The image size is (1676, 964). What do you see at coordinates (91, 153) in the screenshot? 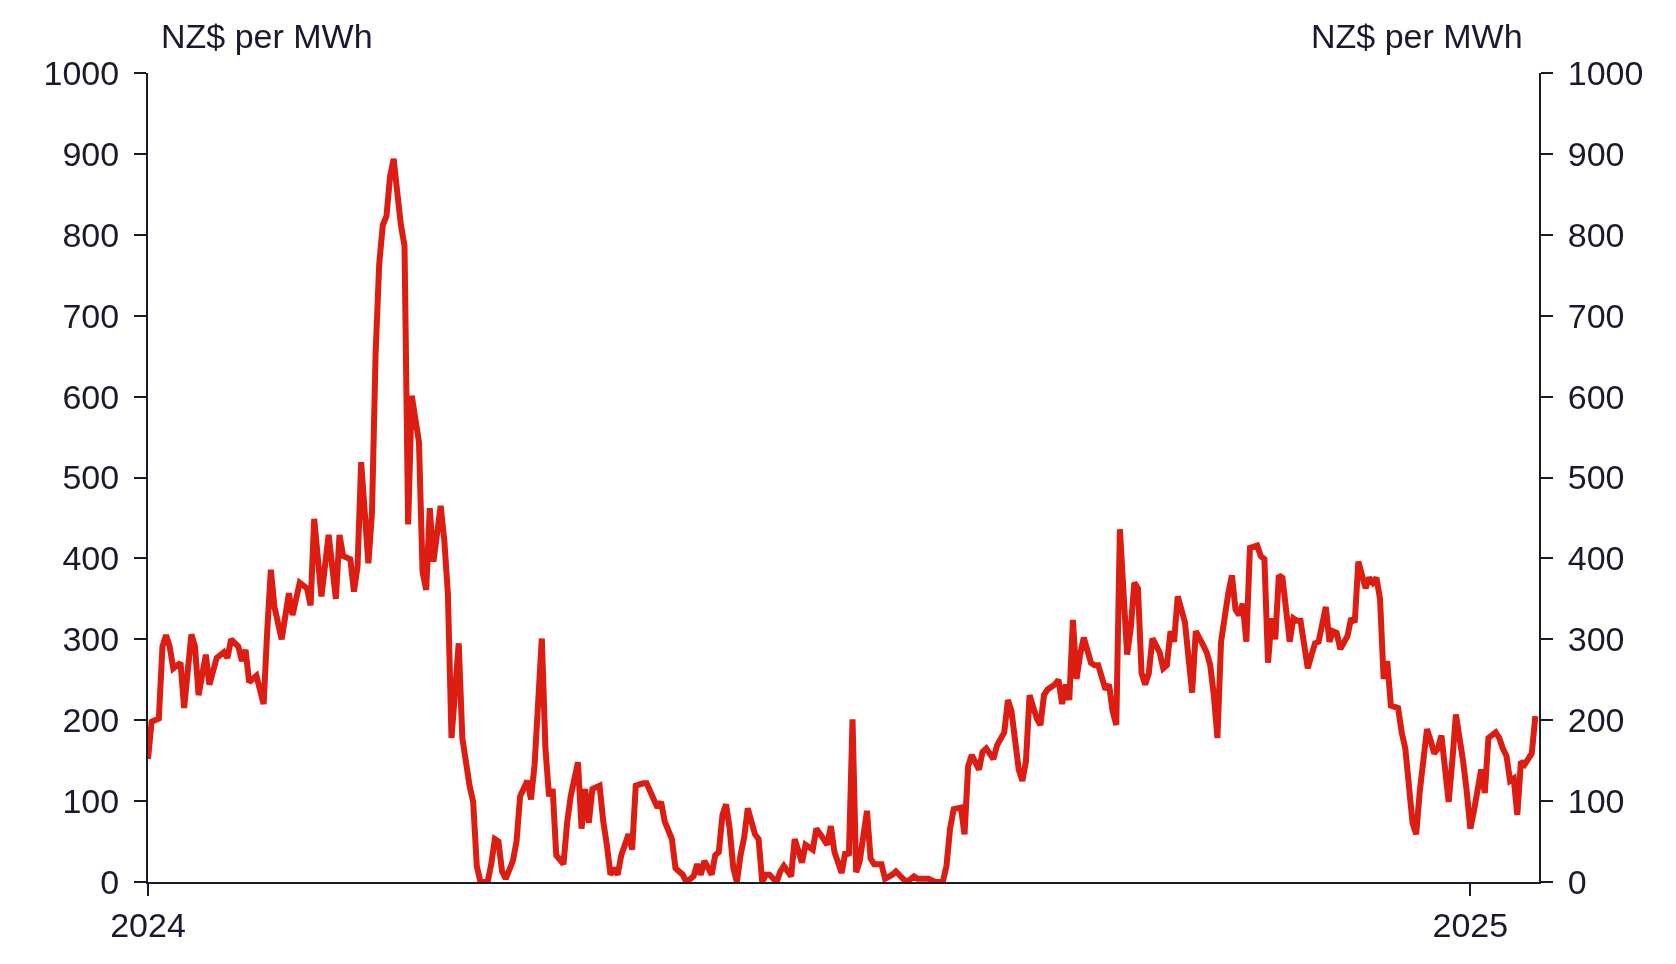
I see `y-tick-label: 900` at bounding box center [91, 153].